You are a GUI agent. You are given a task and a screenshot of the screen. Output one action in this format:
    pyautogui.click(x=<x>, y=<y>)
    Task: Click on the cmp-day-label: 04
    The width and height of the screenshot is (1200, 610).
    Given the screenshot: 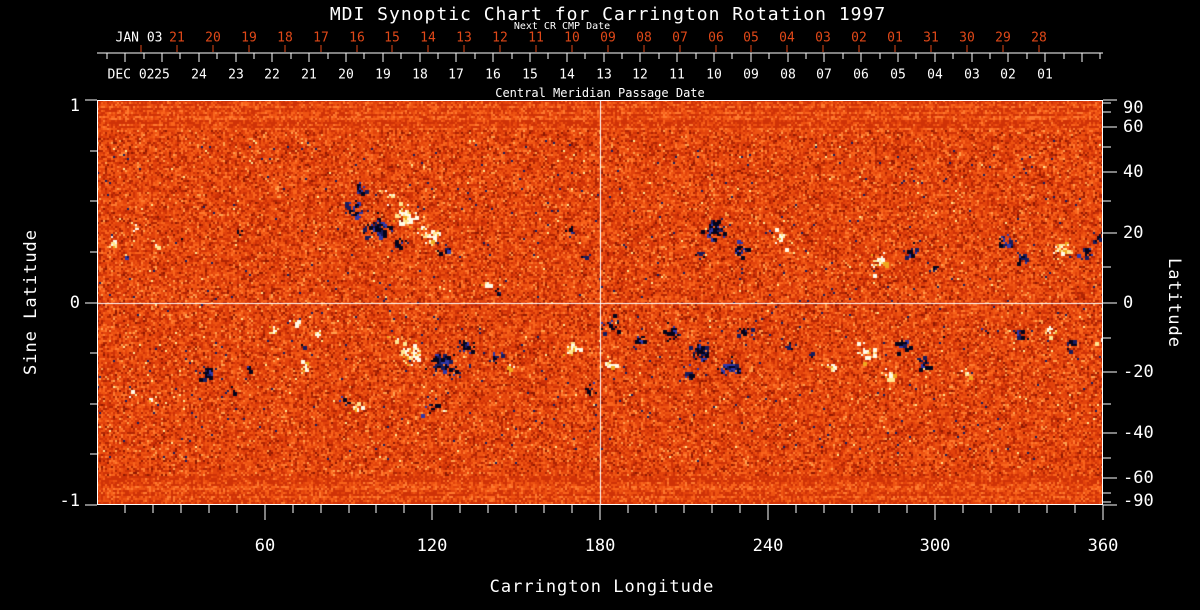 What is the action you would take?
    pyautogui.click(x=935, y=75)
    